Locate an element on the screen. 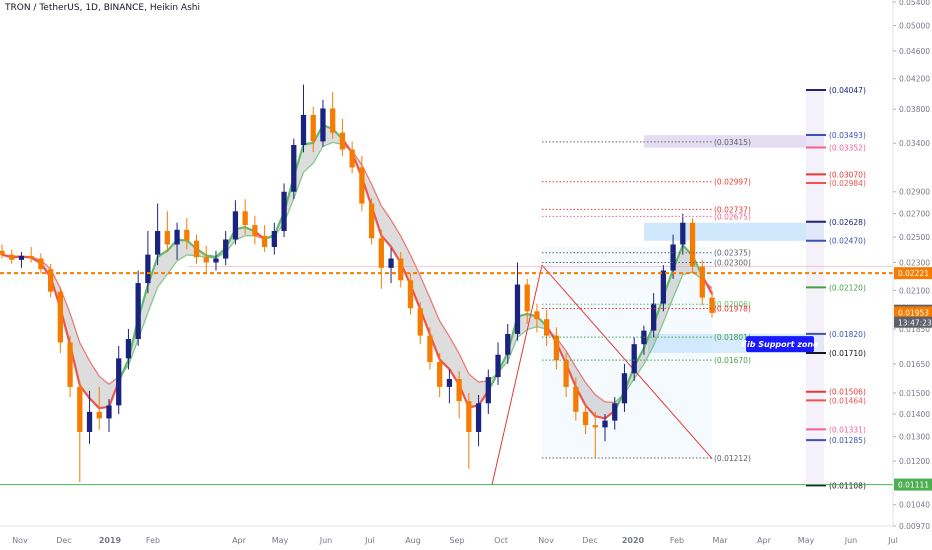 The width and height of the screenshot is (932, 550). fib-level: (0.02984) is located at coordinates (836, 183).